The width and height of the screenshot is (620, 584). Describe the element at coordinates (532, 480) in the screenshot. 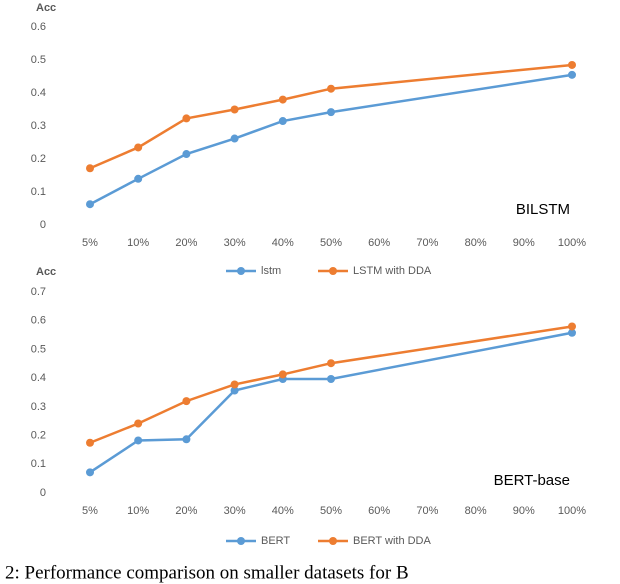

I see `annotation: BERT-base` at that location.